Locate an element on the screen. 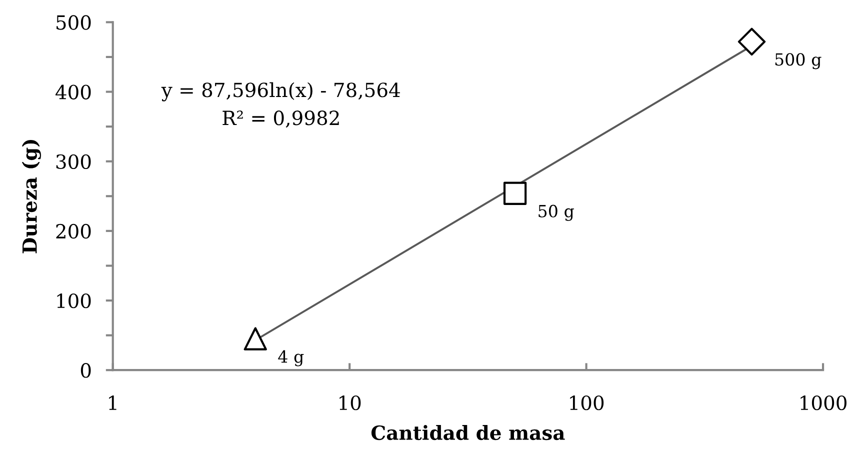 The image size is (855, 453). annotation: 500 g is located at coordinates (798, 61).